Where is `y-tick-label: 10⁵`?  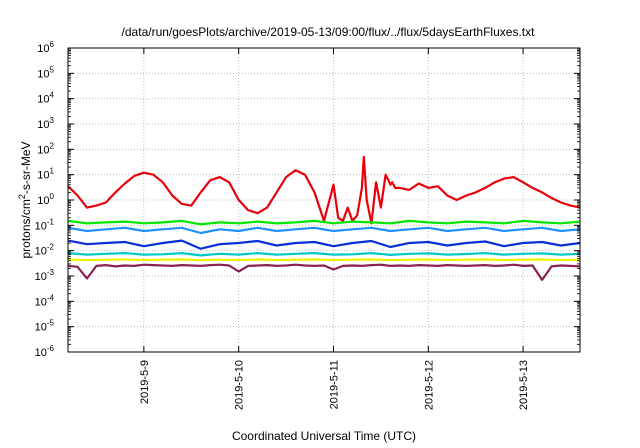 y-tick-label: 10⁵ is located at coordinates (45, 72).